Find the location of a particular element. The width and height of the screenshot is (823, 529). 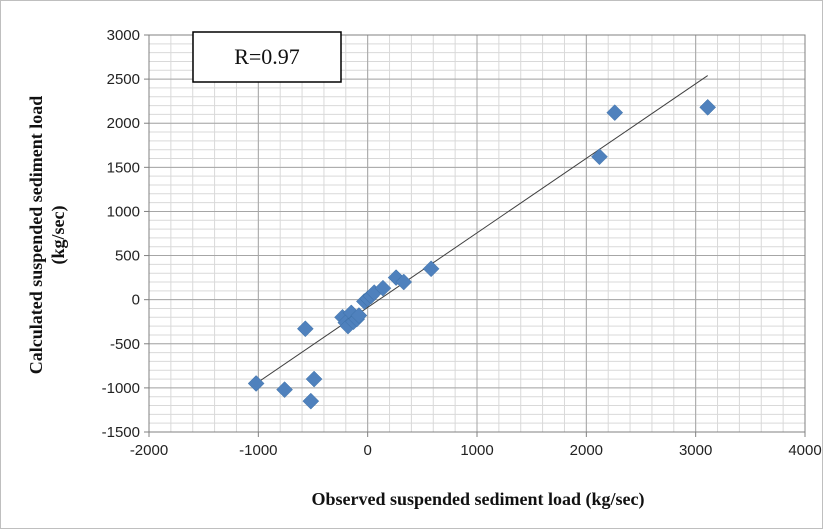

y-tick-label: 3000 is located at coordinates (123, 35).